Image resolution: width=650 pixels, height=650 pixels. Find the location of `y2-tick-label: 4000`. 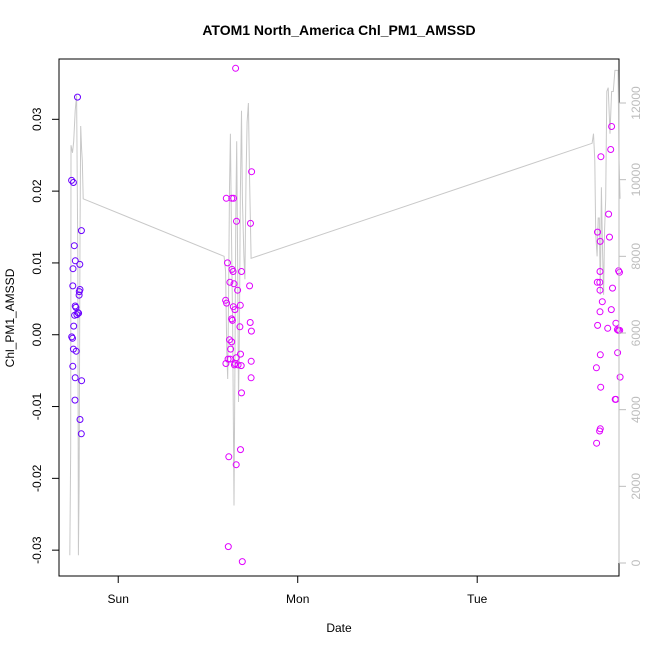

y2-tick-label: 4000 is located at coordinates (636, 409).